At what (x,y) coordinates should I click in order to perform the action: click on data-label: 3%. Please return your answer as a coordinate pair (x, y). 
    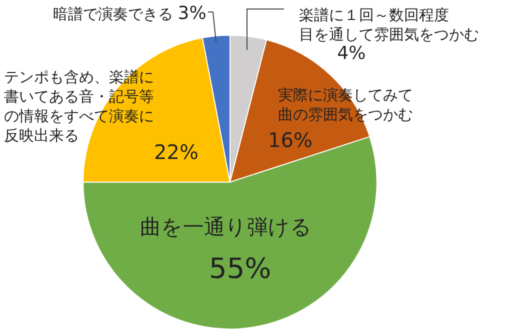
    Looking at the image, I should click on (192, 13).